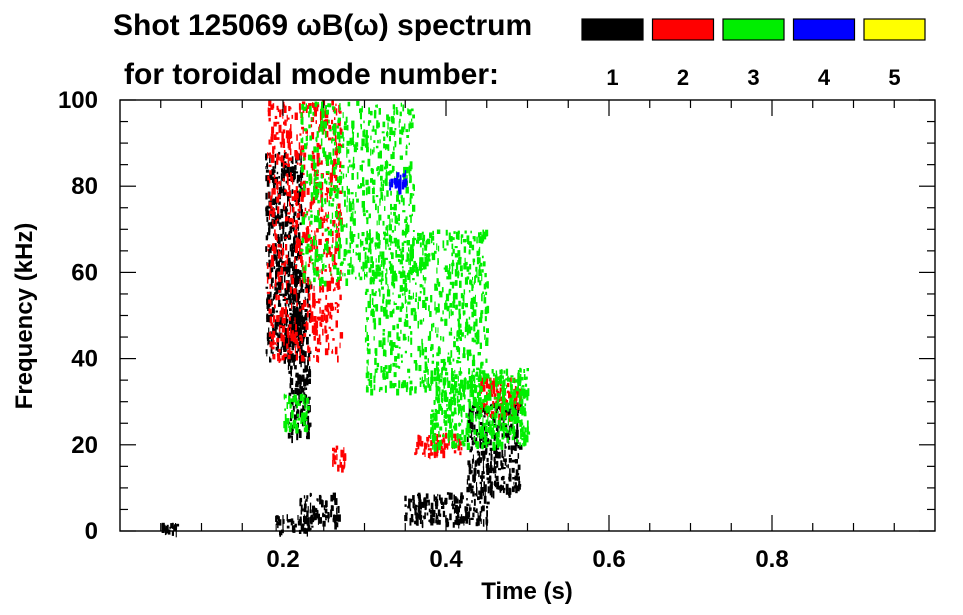 The width and height of the screenshot is (963, 615). What do you see at coordinates (311, 74) in the screenshot?
I see `chart-subtitle: for toroidal mode number:` at bounding box center [311, 74].